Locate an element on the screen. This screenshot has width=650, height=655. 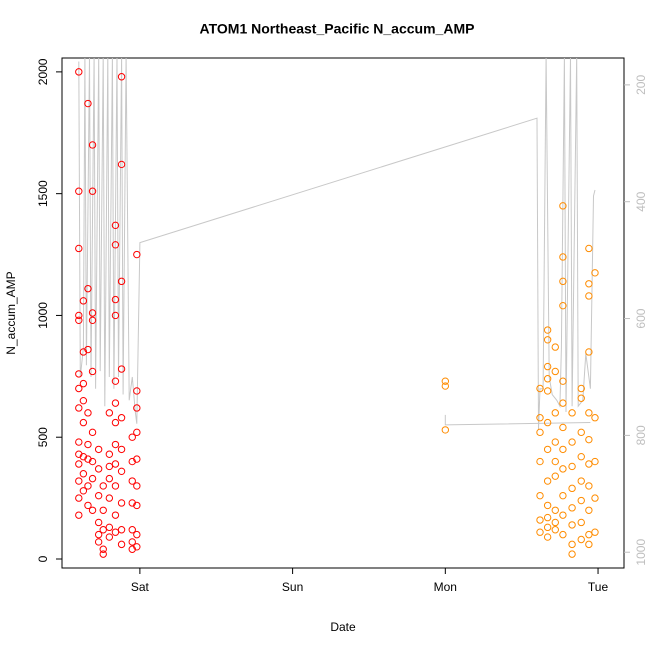
y2-tick-label: 200 is located at coordinates (641, 85).